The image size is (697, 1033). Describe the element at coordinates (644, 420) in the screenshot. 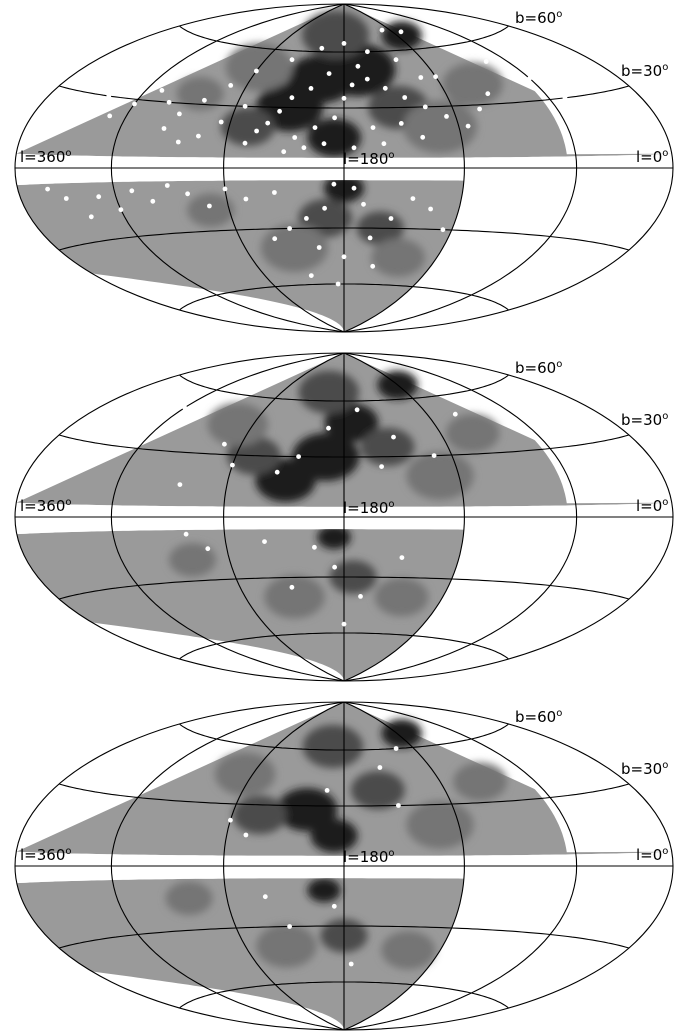

I see `label-b30: b=30o` at that location.